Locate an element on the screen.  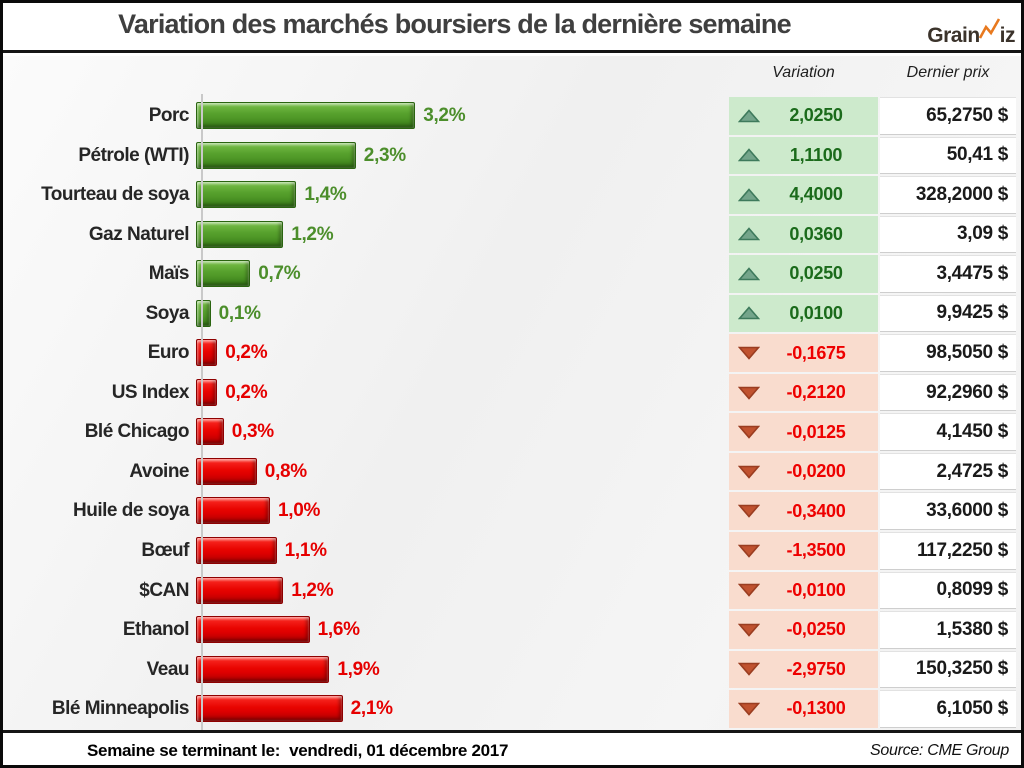
variation-cell: 1,1100 is located at coordinates (803, 155).